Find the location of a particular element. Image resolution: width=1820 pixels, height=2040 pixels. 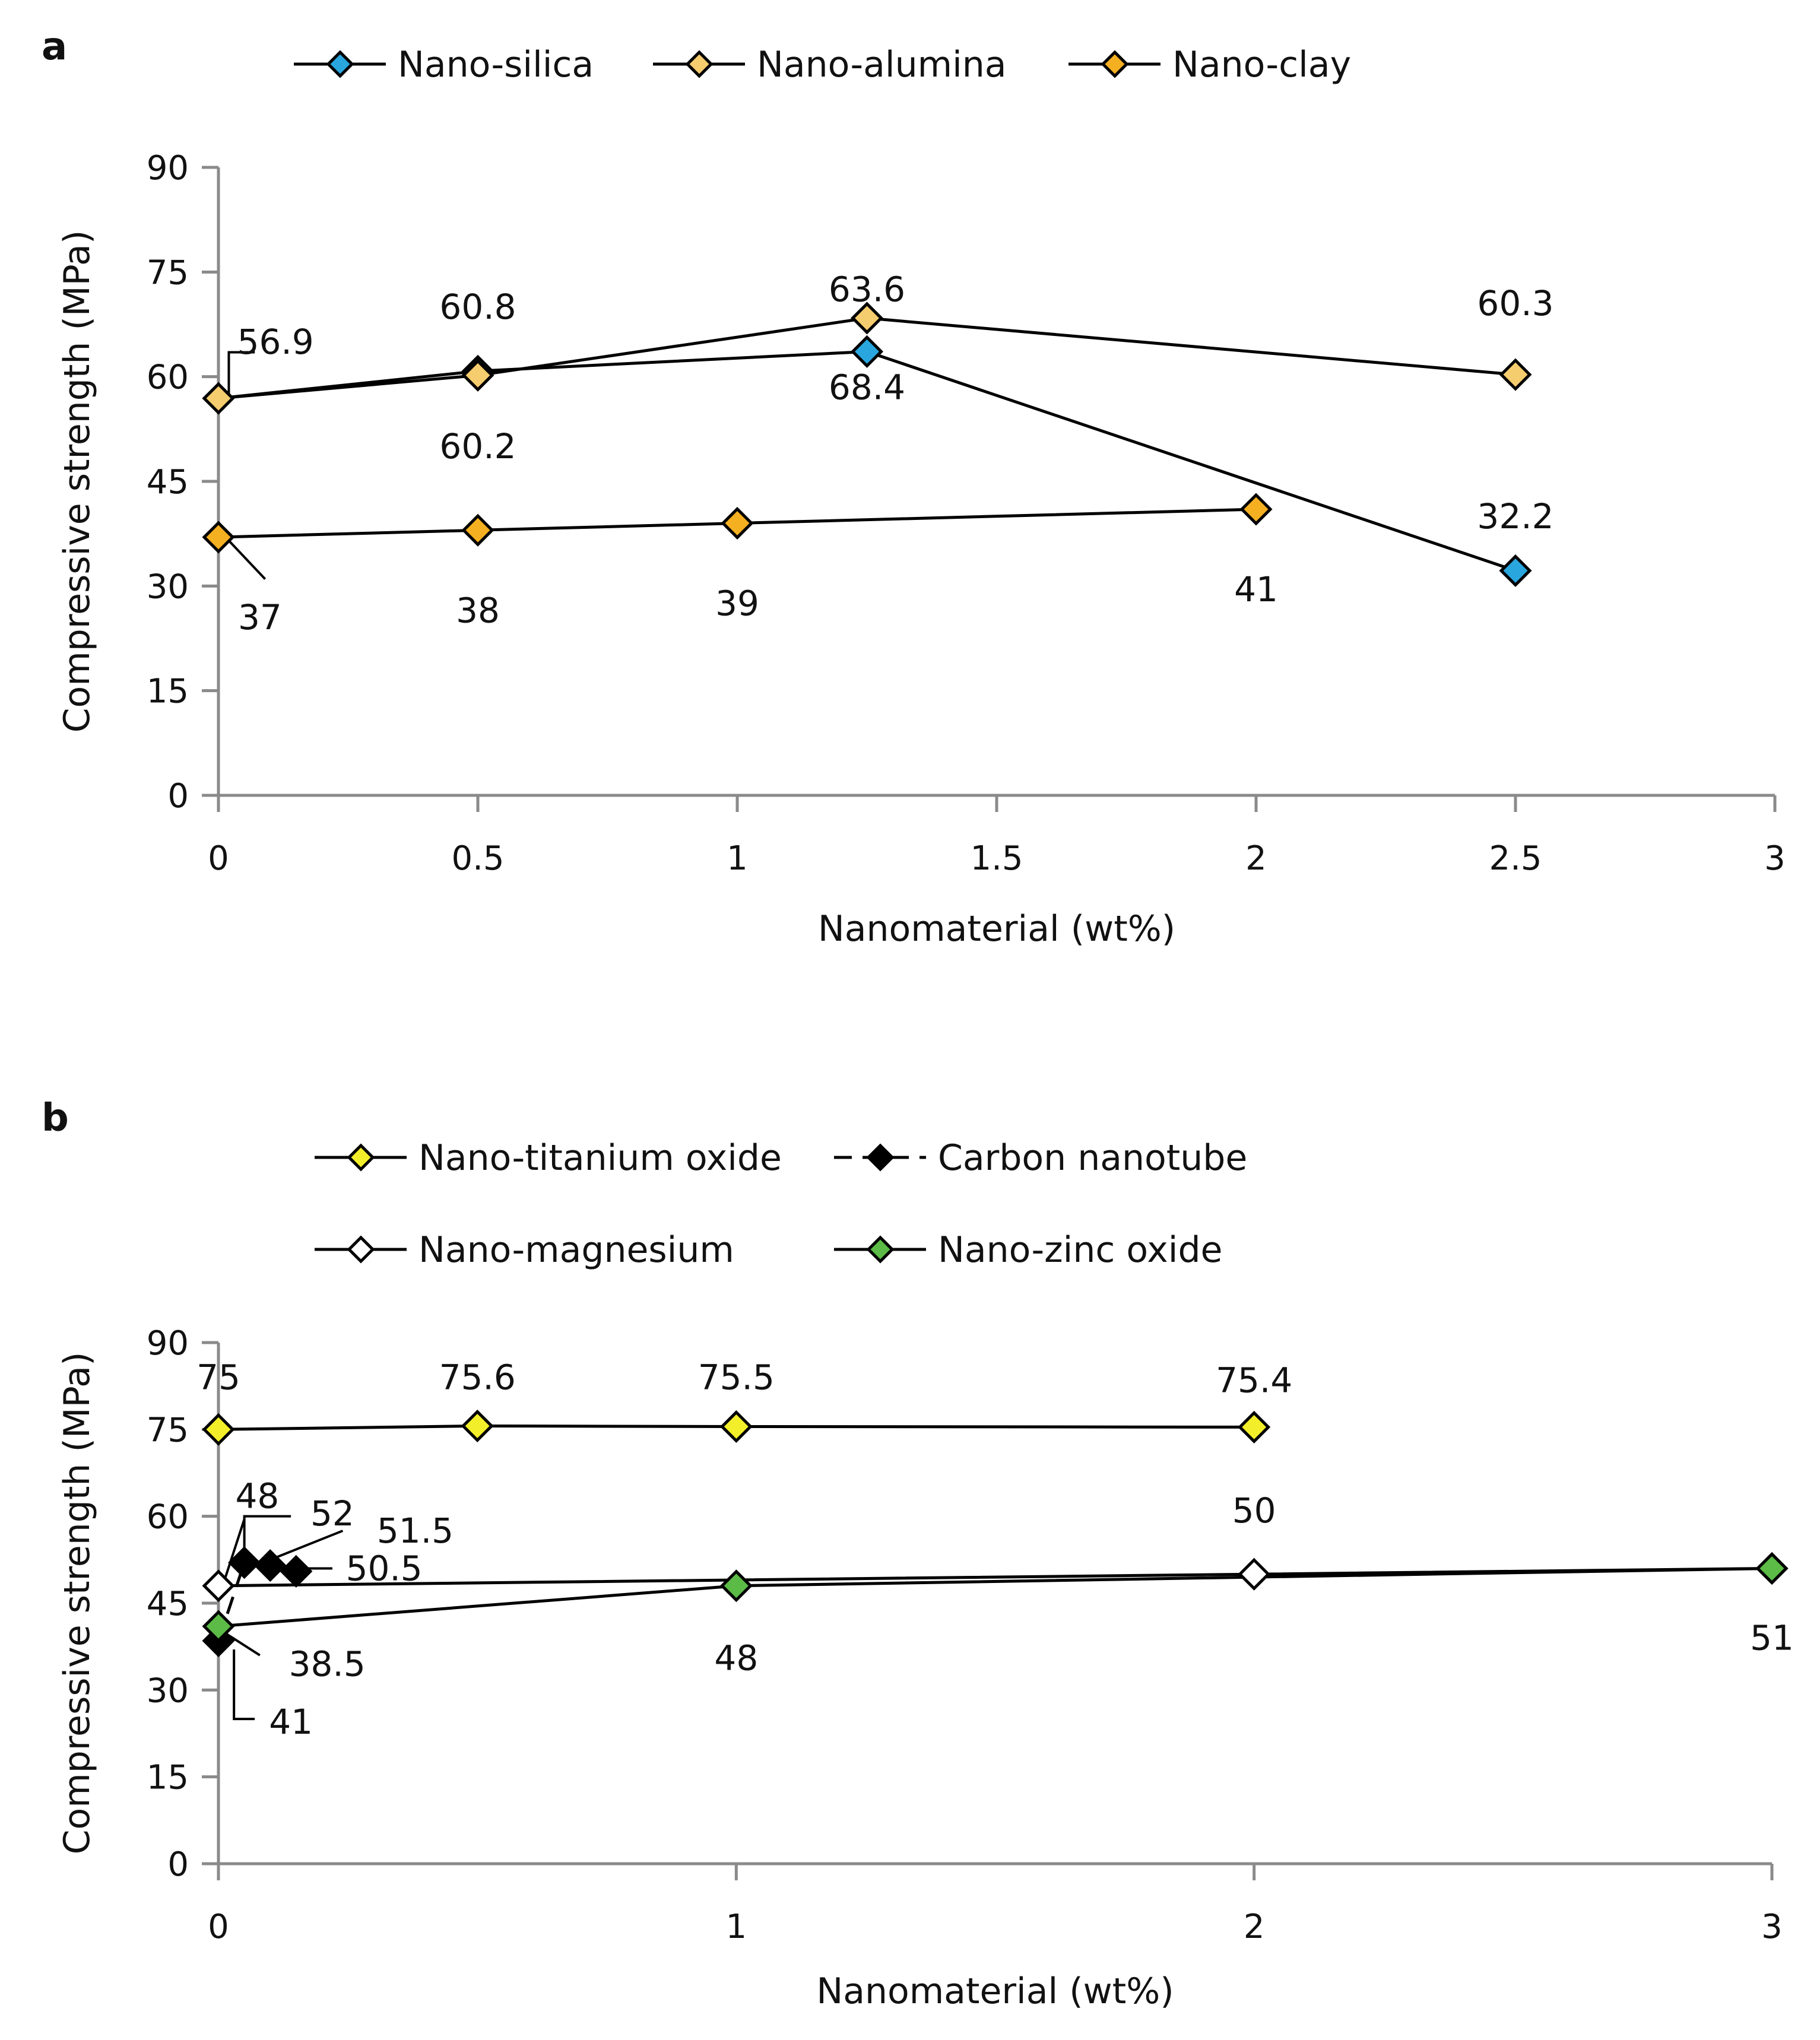

chart-a-panel-label: a is located at coordinates (54, 47).